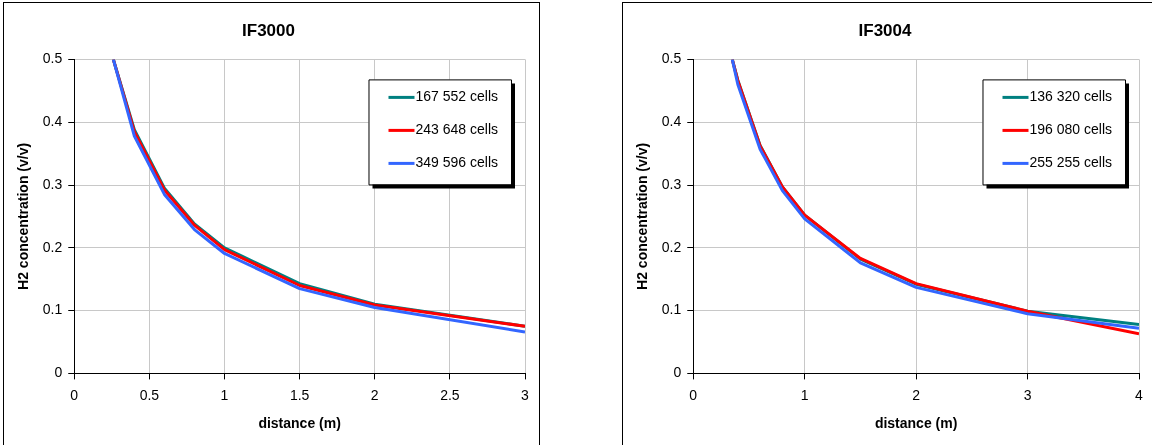  Describe the element at coordinates (149, 394) in the screenshot. I see `x-tick-label: 0.5` at that location.